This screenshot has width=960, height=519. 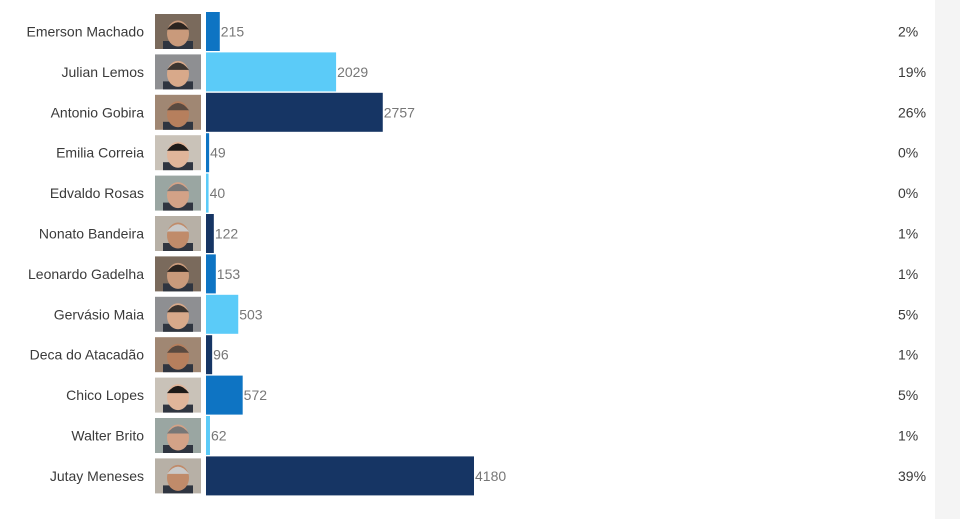 I want to click on chart-row: Jutay Meneses 4180 39%, so click(x=488, y=476).